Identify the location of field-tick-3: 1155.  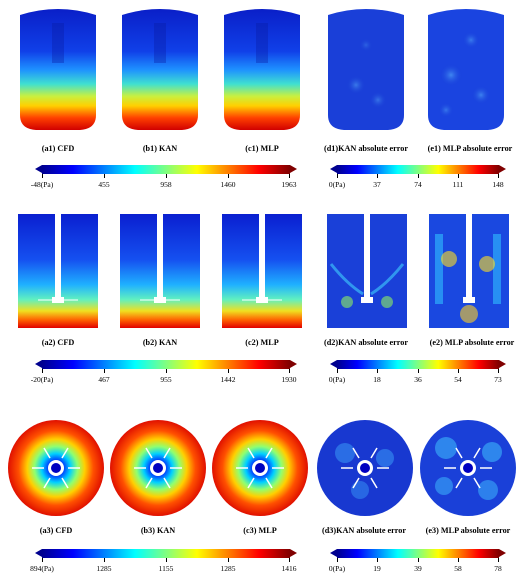
(166, 568).